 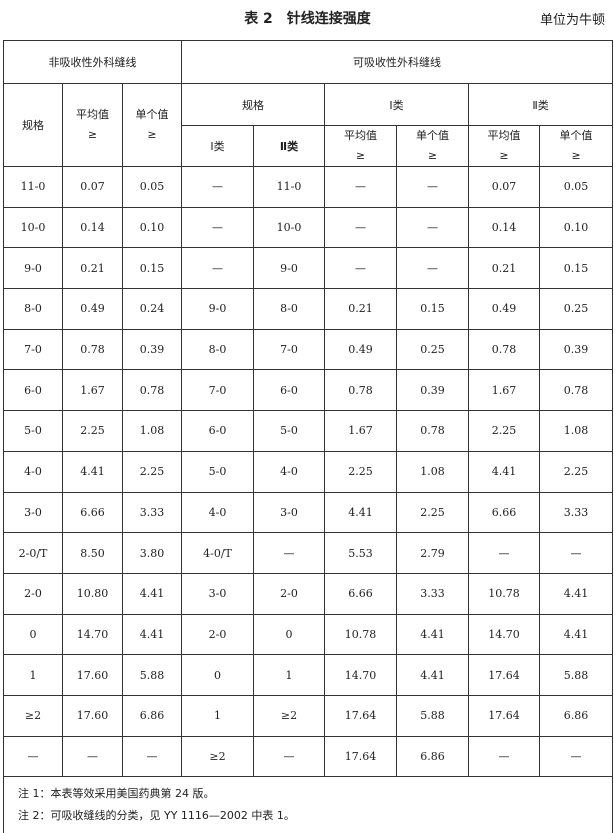 I want to click on table-cell: 5.88, so click(x=152, y=675).